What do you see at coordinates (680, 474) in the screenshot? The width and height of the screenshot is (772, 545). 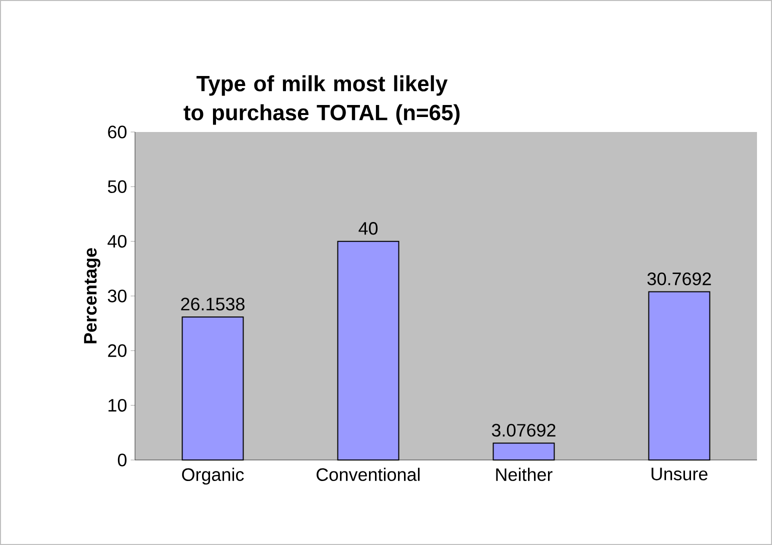 I see `x-tick-label: Unsure` at bounding box center [680, 474].